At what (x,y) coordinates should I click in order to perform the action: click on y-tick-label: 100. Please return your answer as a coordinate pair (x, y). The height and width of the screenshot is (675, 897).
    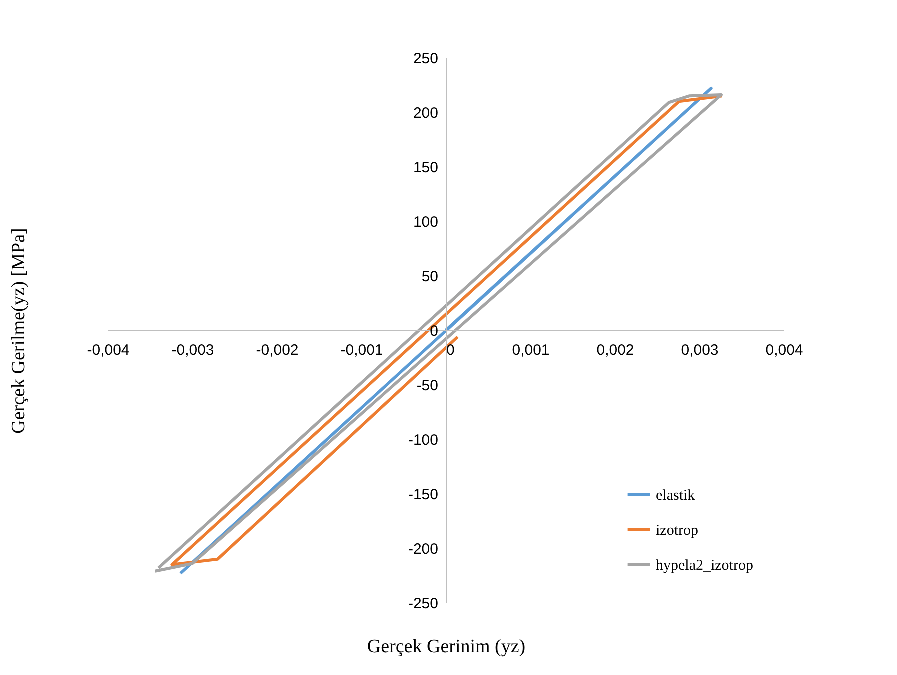
    Looking at the image, I should click on (425, 222).